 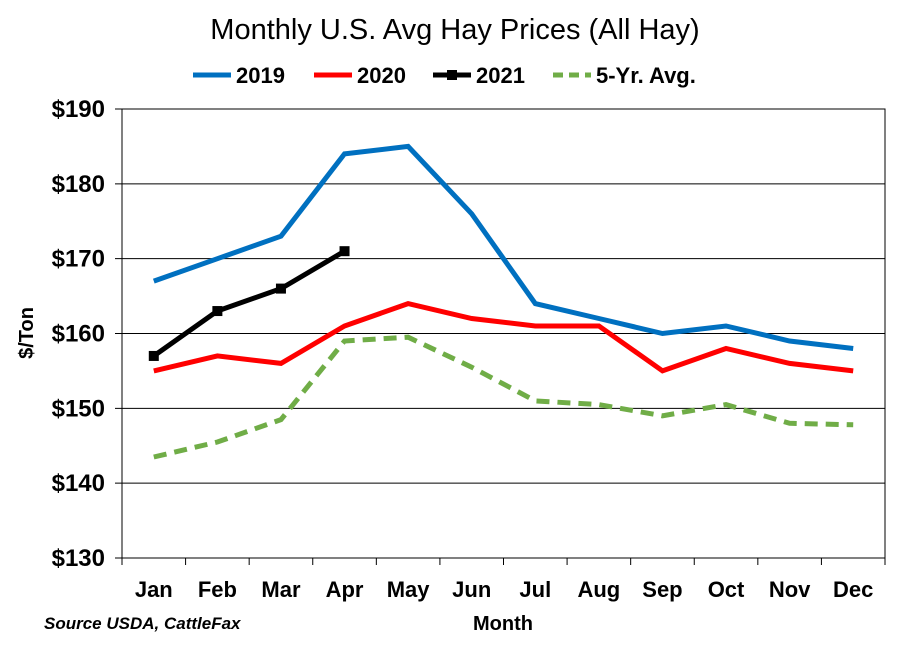 What do you see at coordinates (154, 589) in the screenshot?
I see `x-tick-label: Jan` at bounding box center [154, 589].